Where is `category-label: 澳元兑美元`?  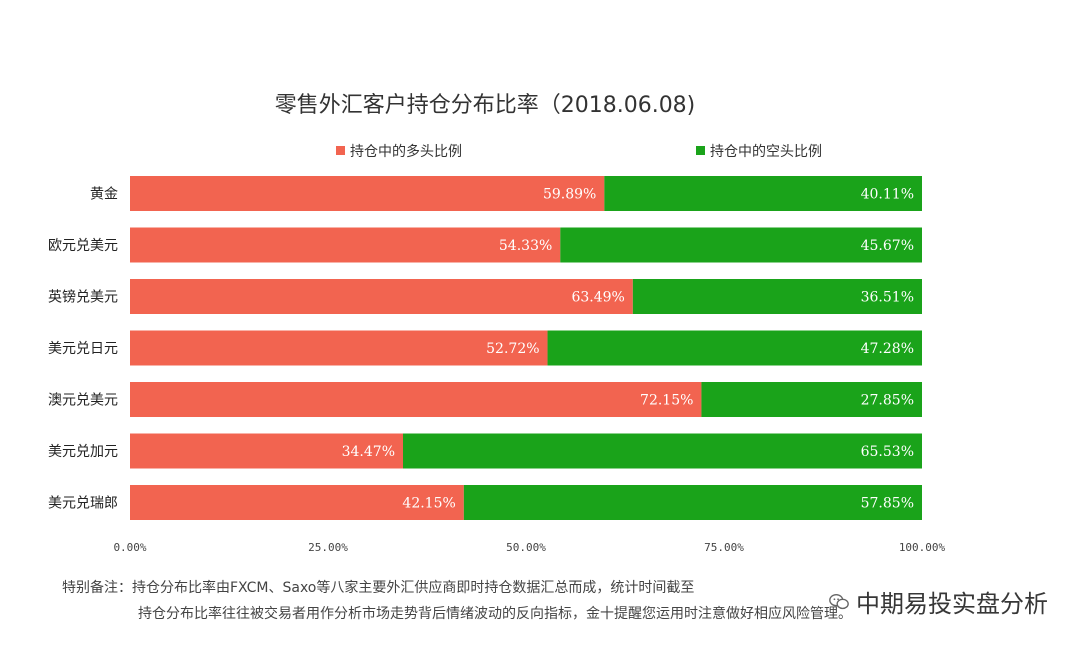 category-label: 澳元兑美元 is located at coordinates (83, 401).